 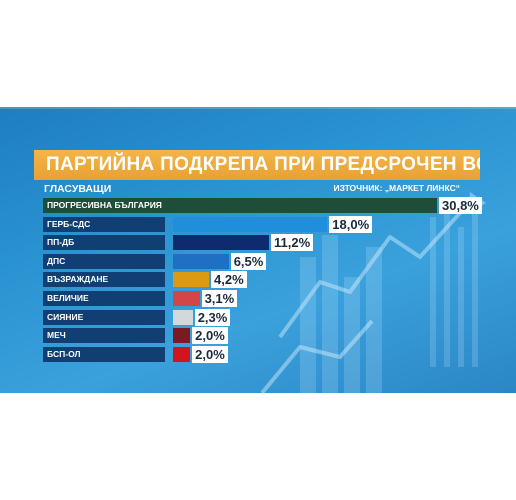 What do you see at coordinates (219, 298) in the screenshot?
I see `value-label: 3,1%` at bounding box center [219, 298].